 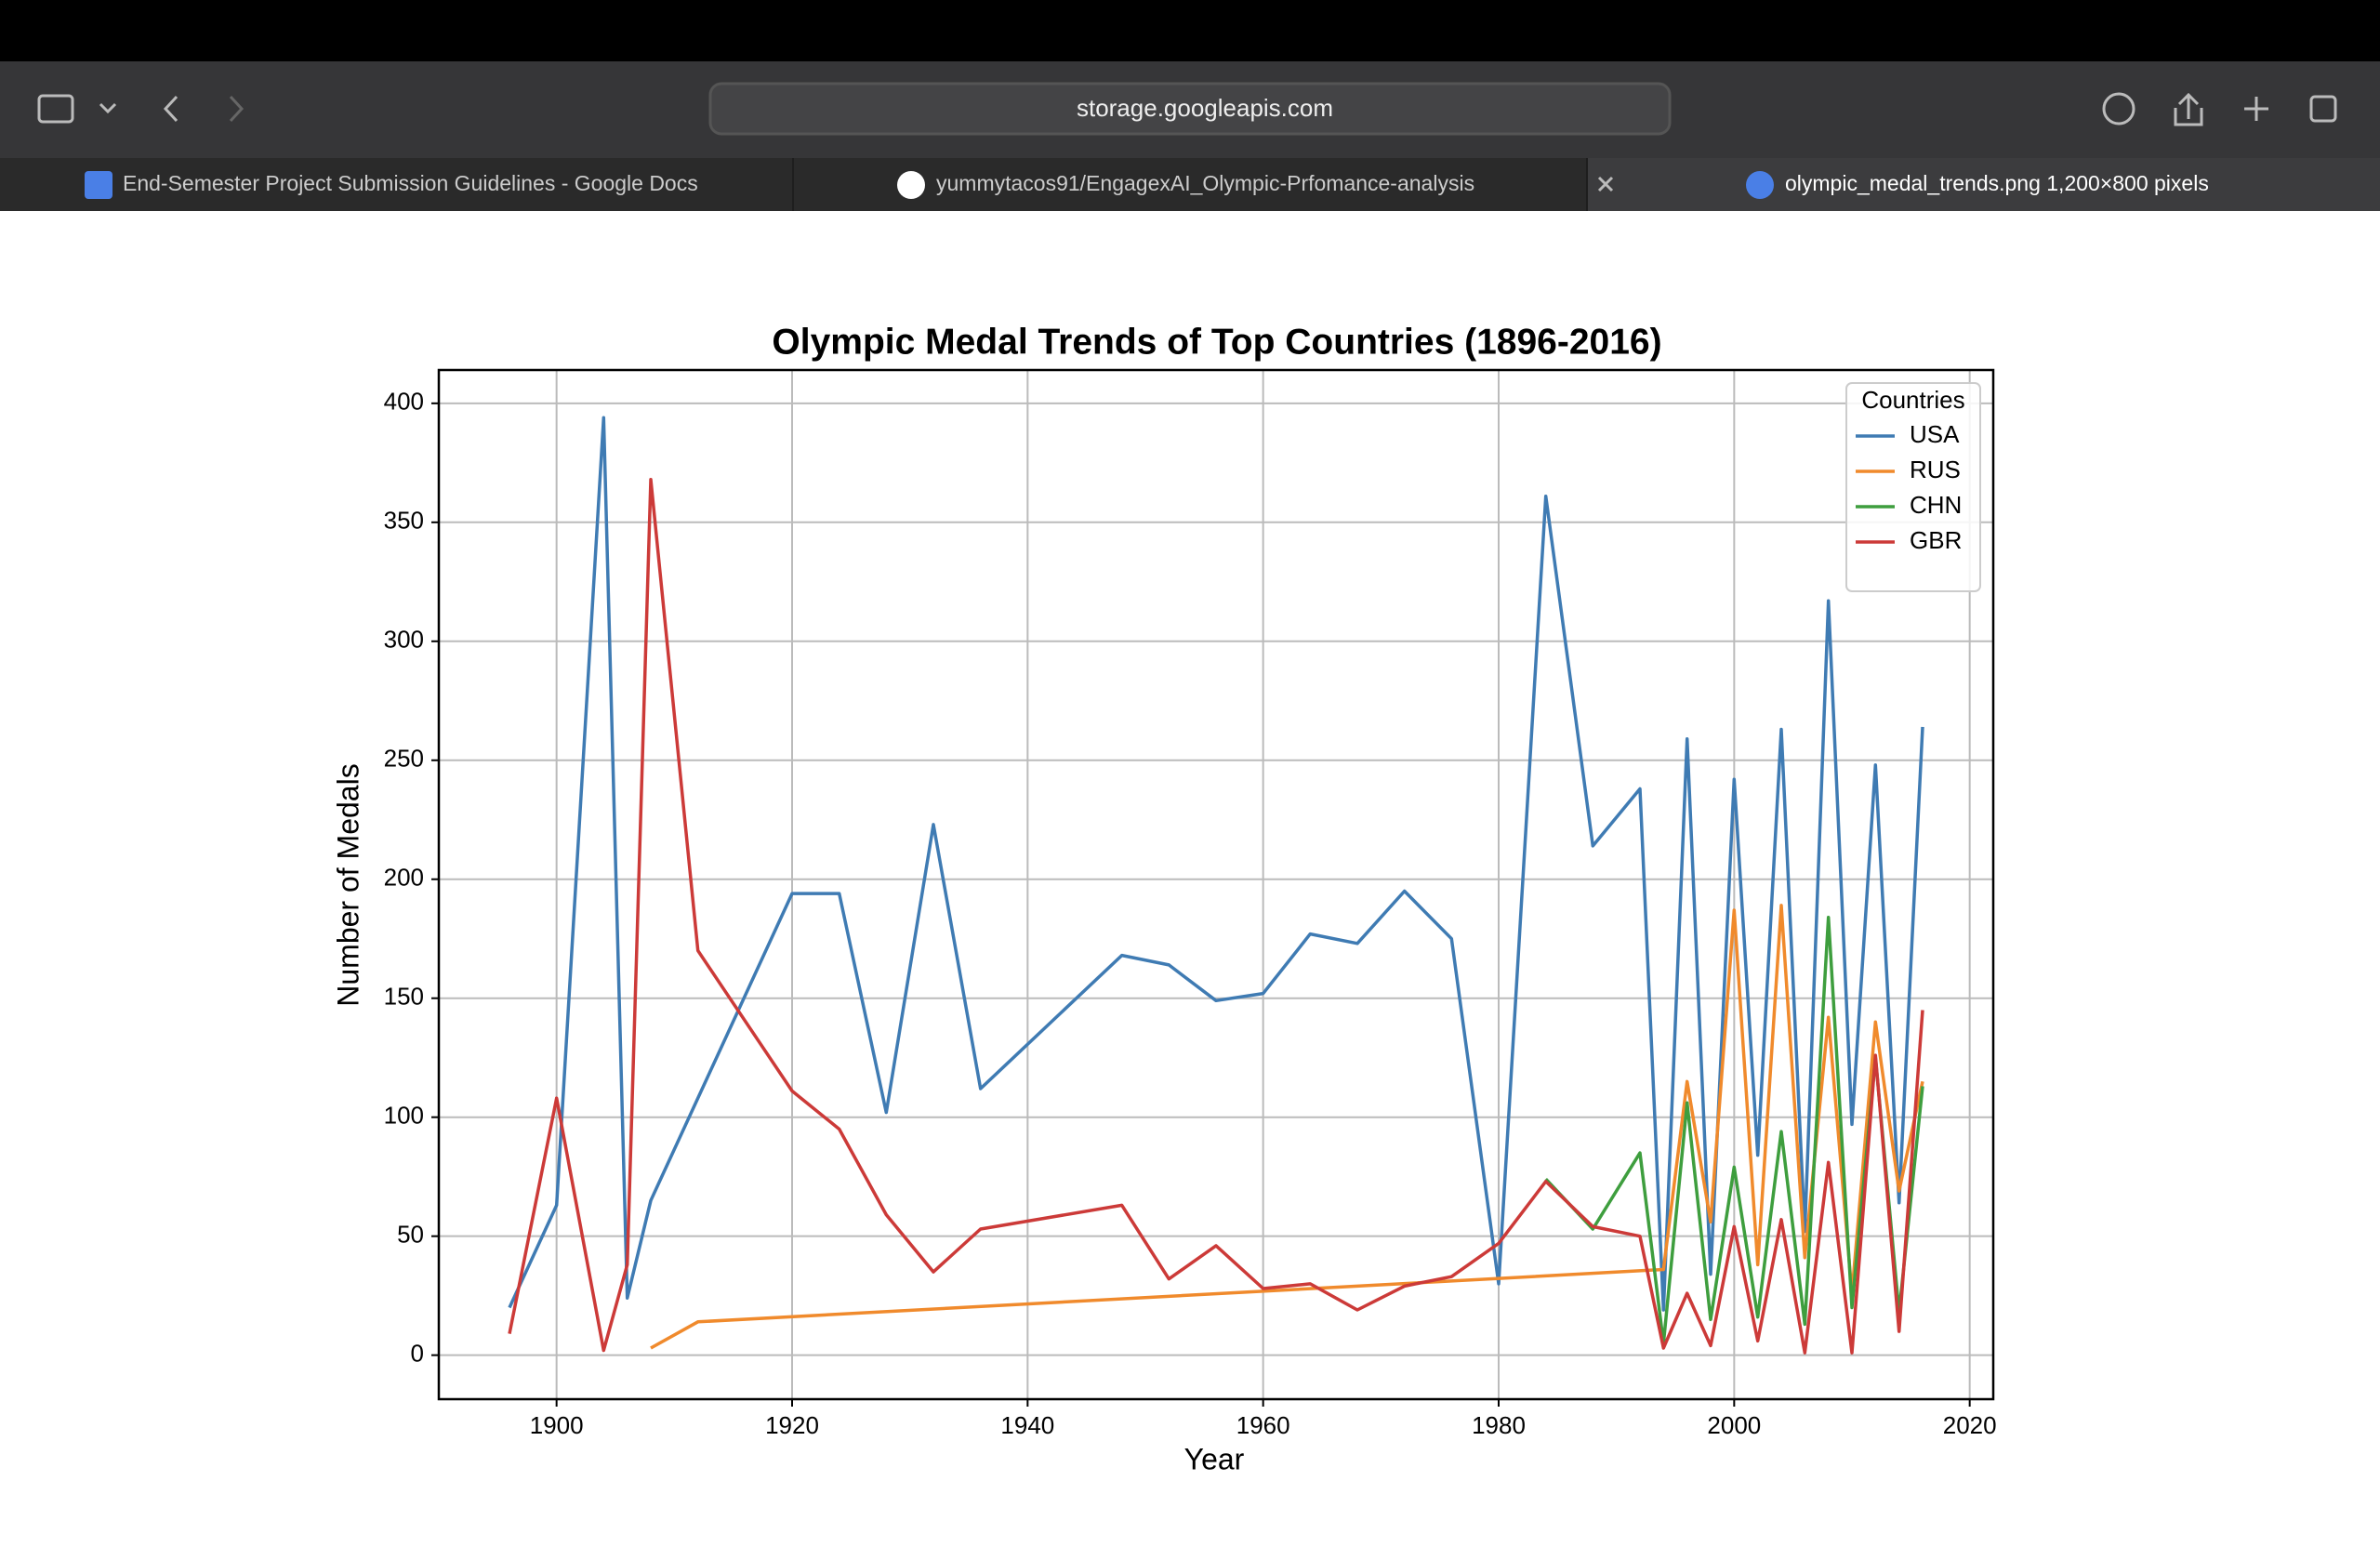 I want to click on tab-close, so click(x=1605, y=184).